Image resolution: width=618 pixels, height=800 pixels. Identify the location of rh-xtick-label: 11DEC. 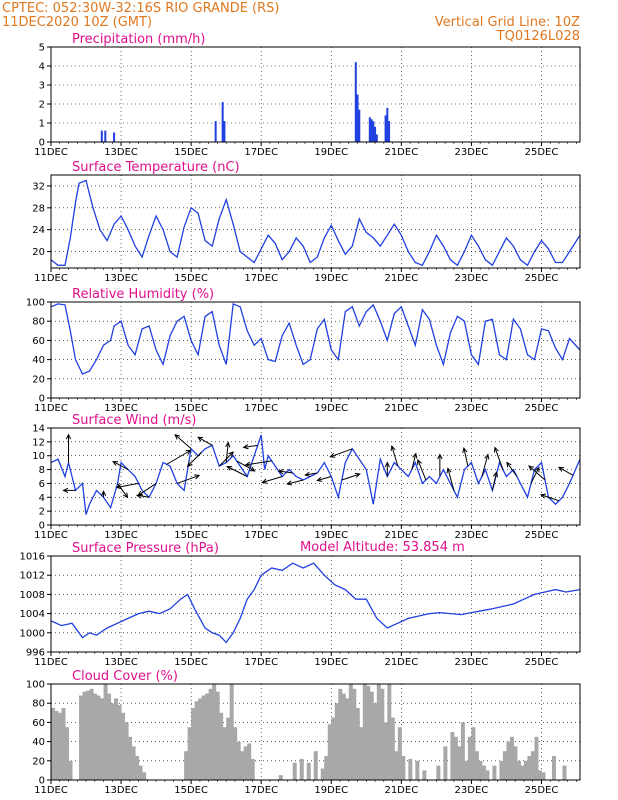
(51, 408).